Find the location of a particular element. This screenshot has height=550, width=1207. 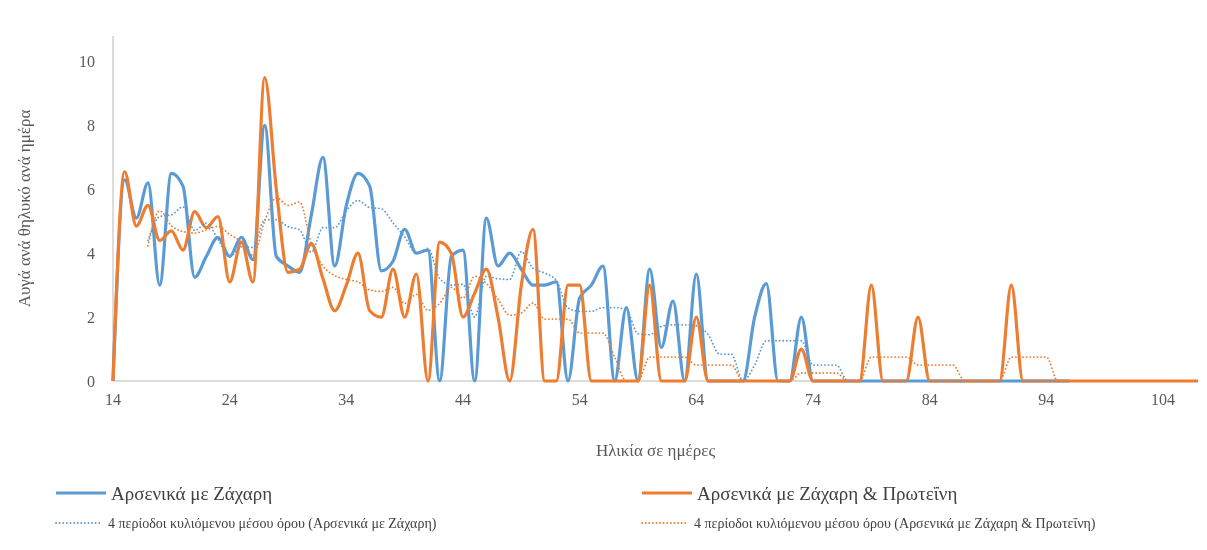

x-tick-label: 74 is located at coordinates (813, 399).